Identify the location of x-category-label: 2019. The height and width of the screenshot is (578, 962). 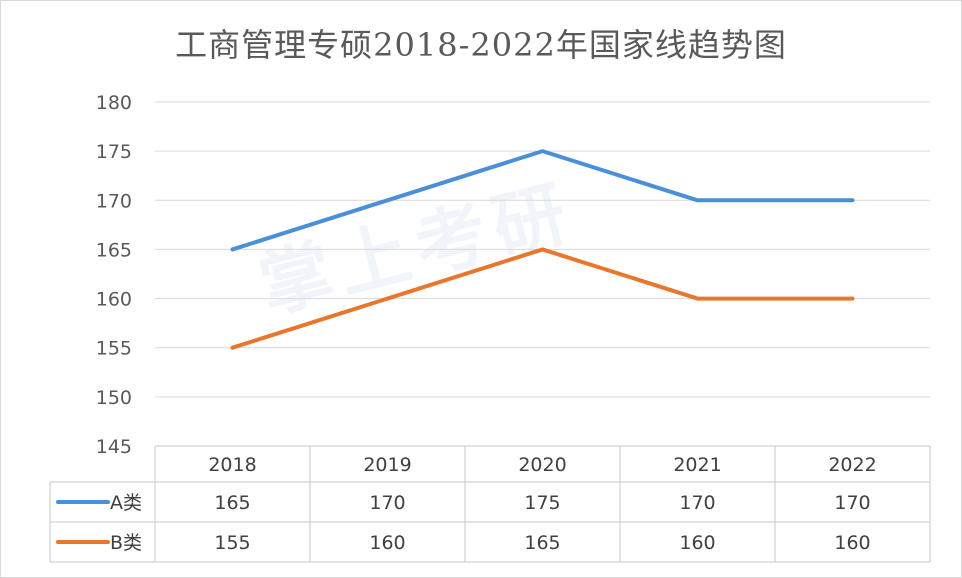
(387, 465).